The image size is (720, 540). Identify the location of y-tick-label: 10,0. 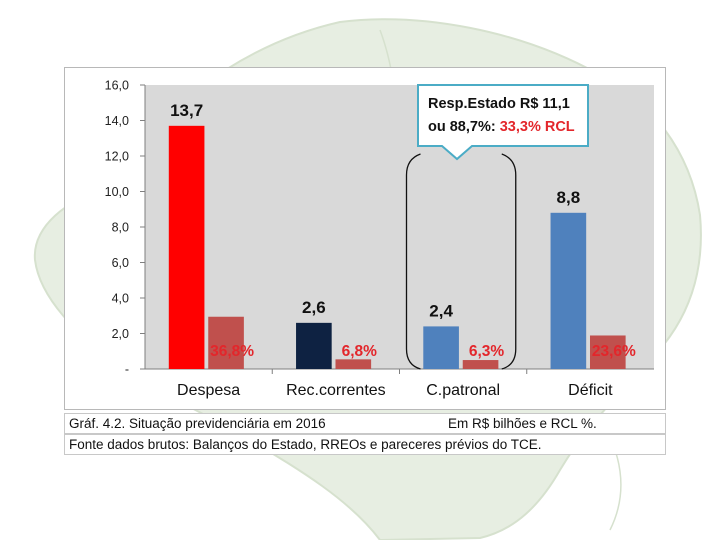
(117, 192).